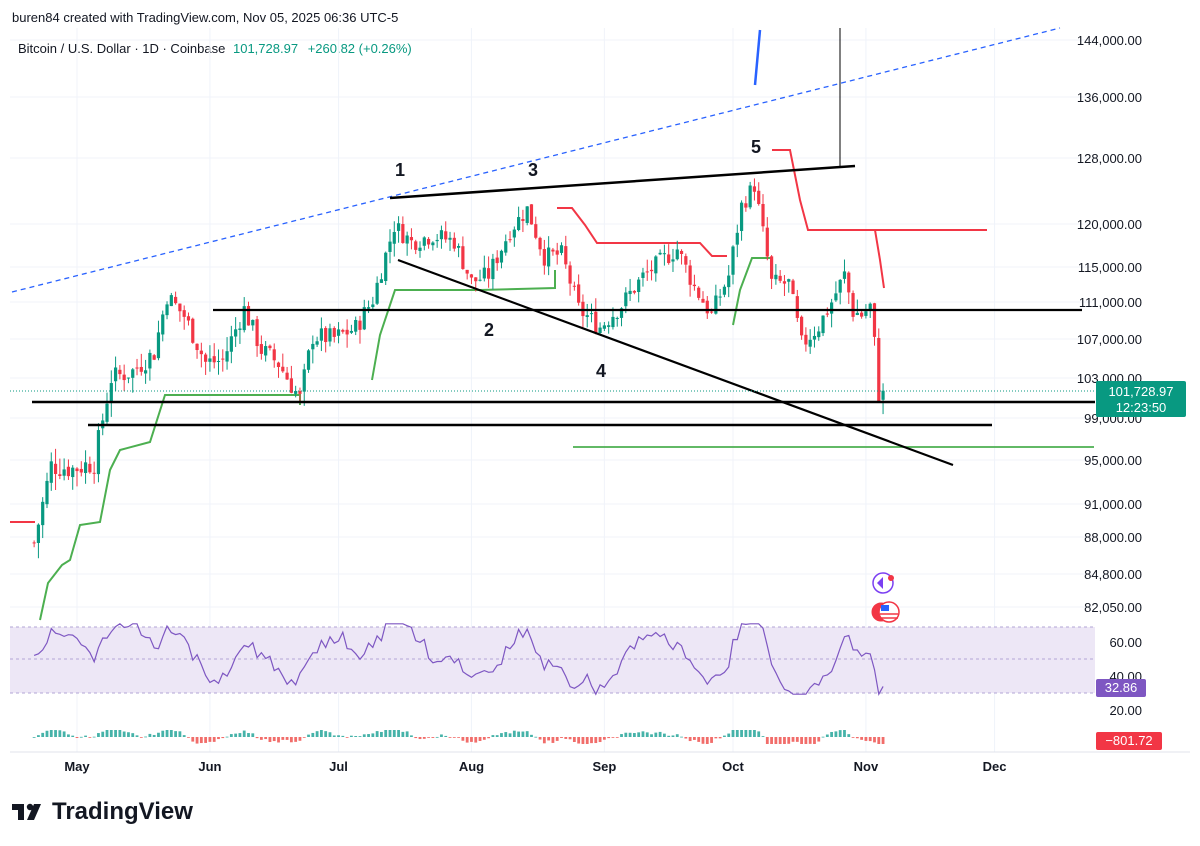 The image size is (1200, 846). I want to click on tradingview-logo: TradingView, so click(102, 812).